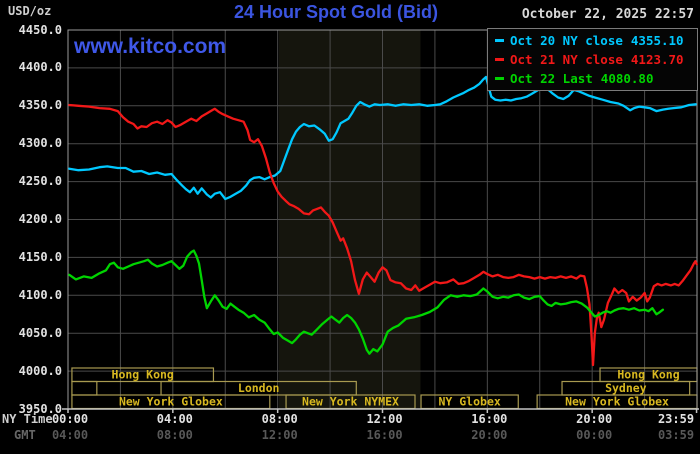 This screenshot has width=700, height=454. Describe the element at coordinates (499, 40) in the screenshot. I see `oct20-line-swatch` at that location.